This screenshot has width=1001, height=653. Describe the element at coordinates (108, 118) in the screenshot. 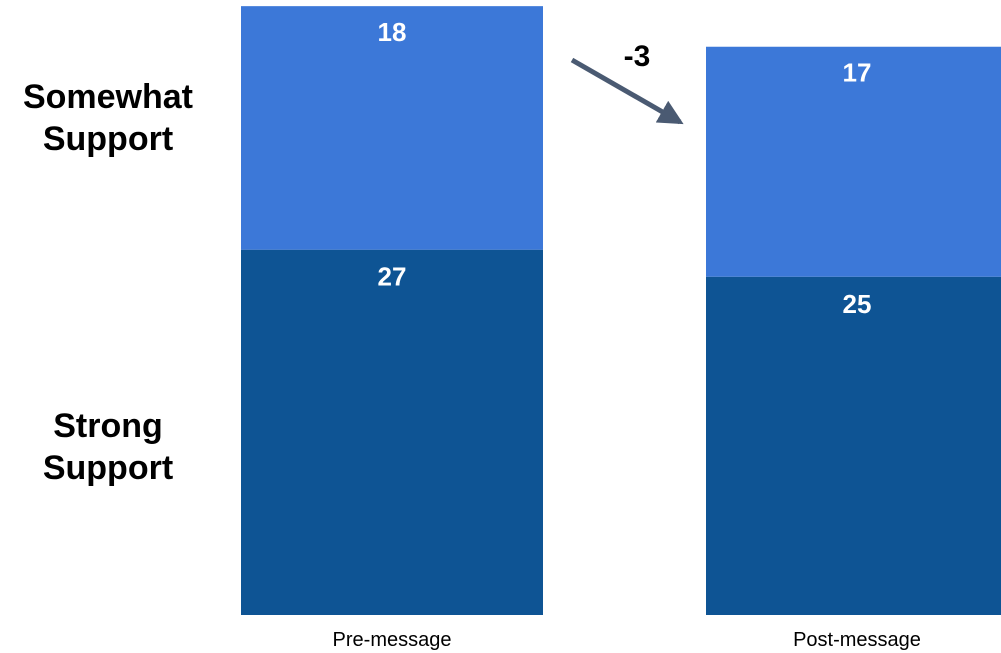

I see `series-label-somewhat-support: Somewhat Support` at that location.